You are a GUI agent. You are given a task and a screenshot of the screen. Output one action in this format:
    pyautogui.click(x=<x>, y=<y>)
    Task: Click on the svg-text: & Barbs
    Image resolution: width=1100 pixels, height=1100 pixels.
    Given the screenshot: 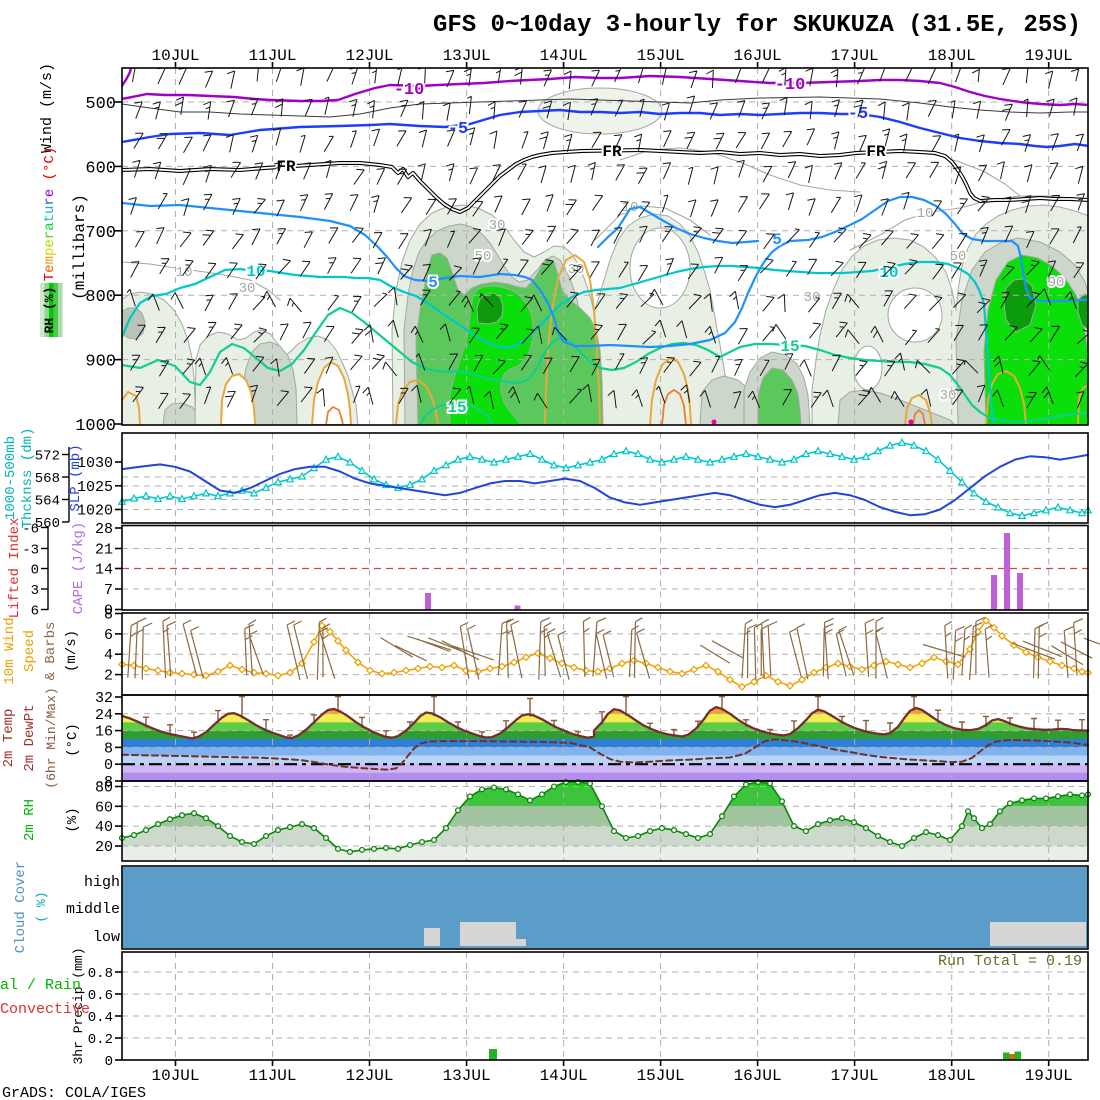 What is the action you would take?
    pyautogui.click(x=51, y=651)
    